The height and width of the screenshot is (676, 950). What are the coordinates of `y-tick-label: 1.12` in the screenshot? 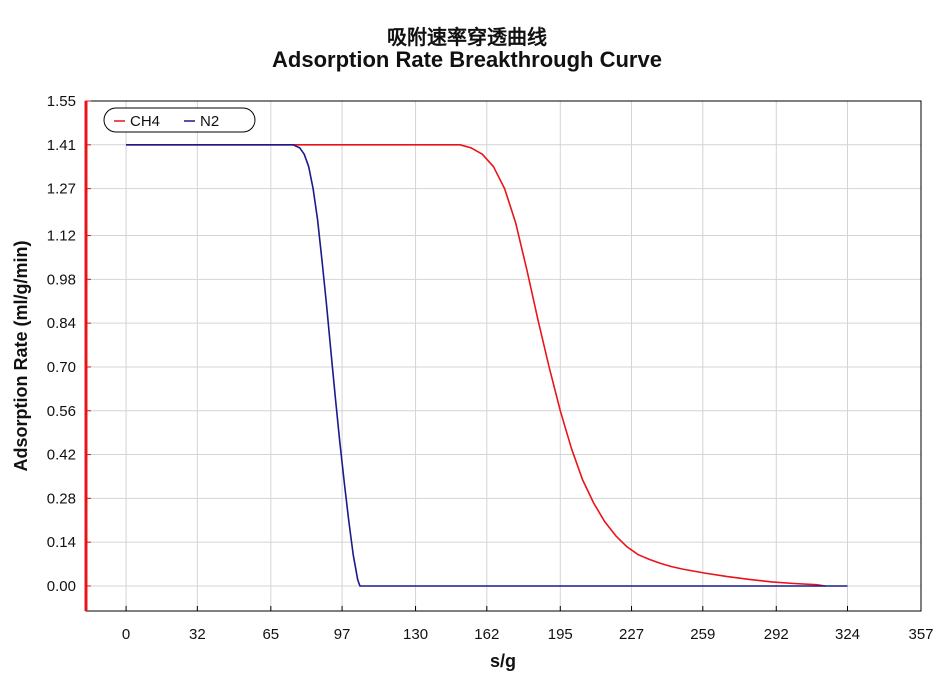 It's located at (61, 236).